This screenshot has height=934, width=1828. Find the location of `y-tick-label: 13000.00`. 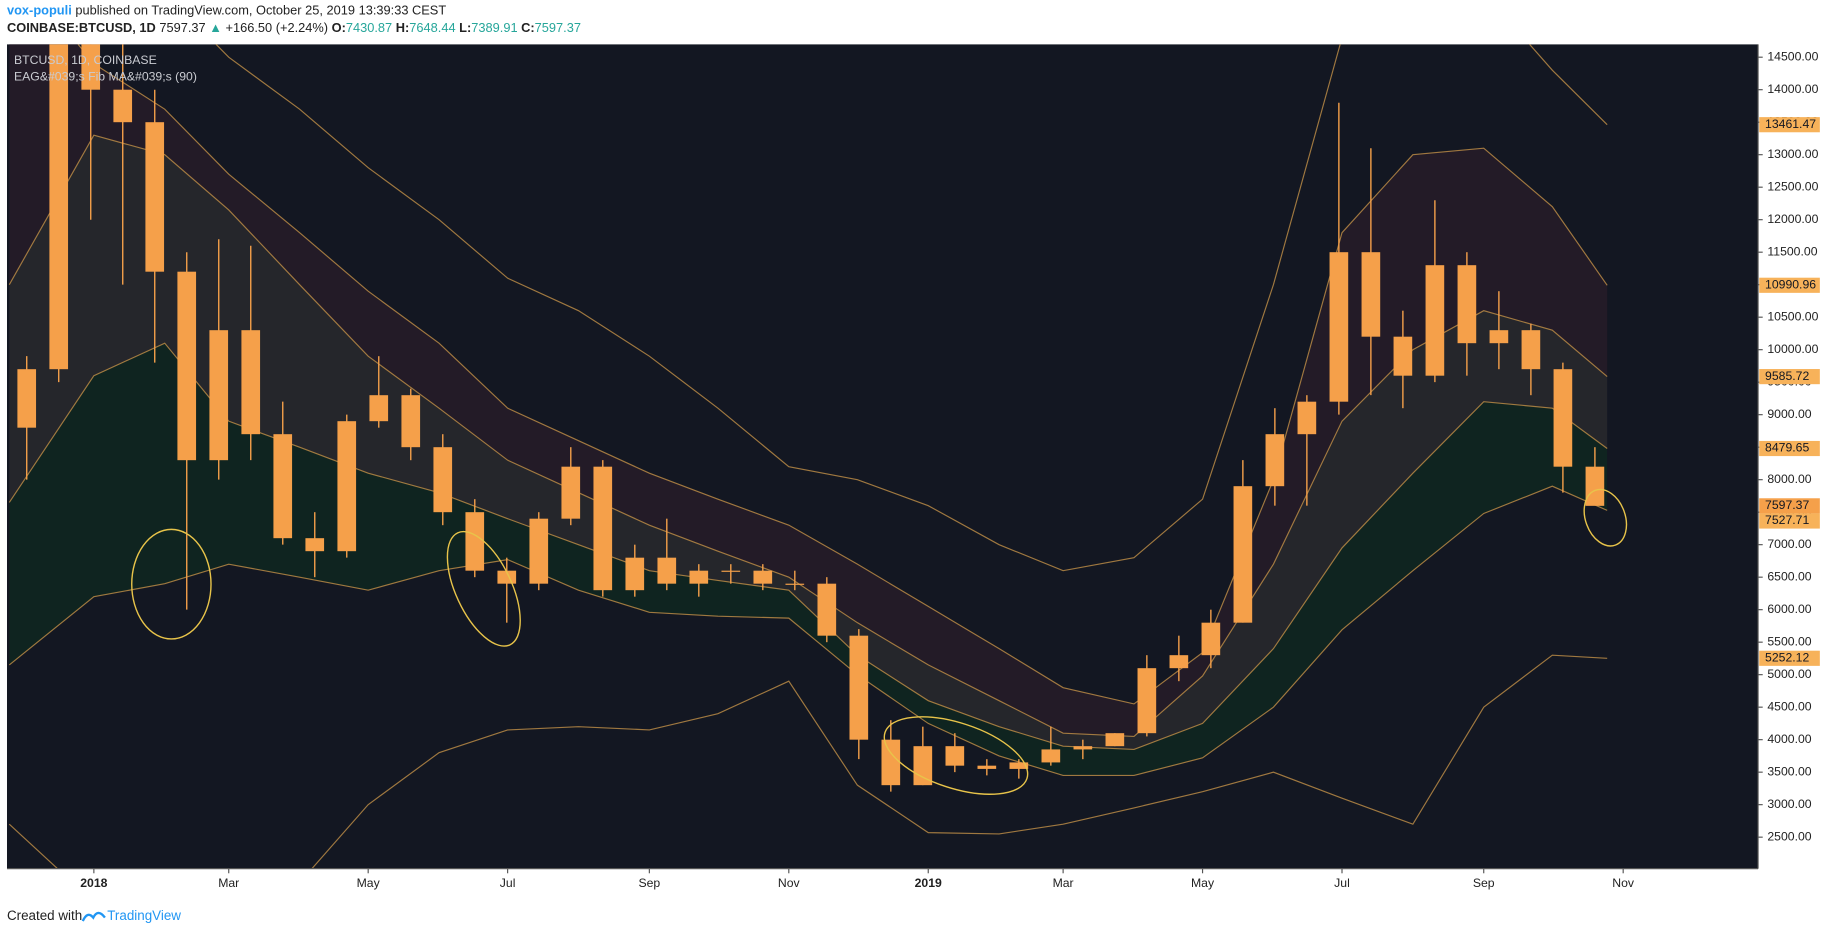

y-tick-label: 13000.00 is located at coordinates (1792, 154).